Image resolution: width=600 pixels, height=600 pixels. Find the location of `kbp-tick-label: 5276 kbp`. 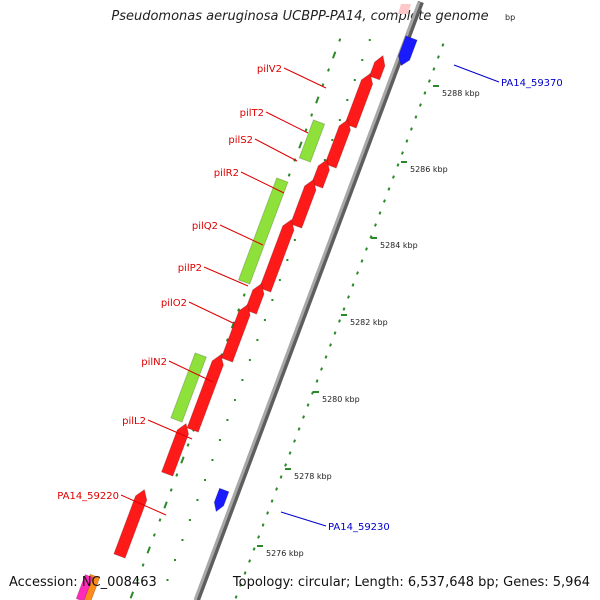

kbp-tick-label: 5276 kbp is located at coordinates (285, 553).